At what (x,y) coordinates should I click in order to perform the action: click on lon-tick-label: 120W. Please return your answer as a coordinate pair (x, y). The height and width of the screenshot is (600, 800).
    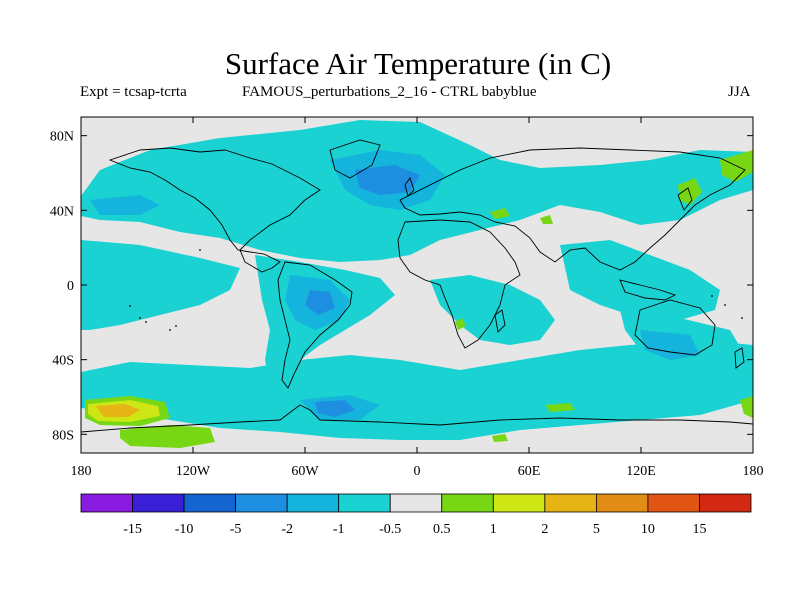
    Looking at the image, I should click on (193, 471).